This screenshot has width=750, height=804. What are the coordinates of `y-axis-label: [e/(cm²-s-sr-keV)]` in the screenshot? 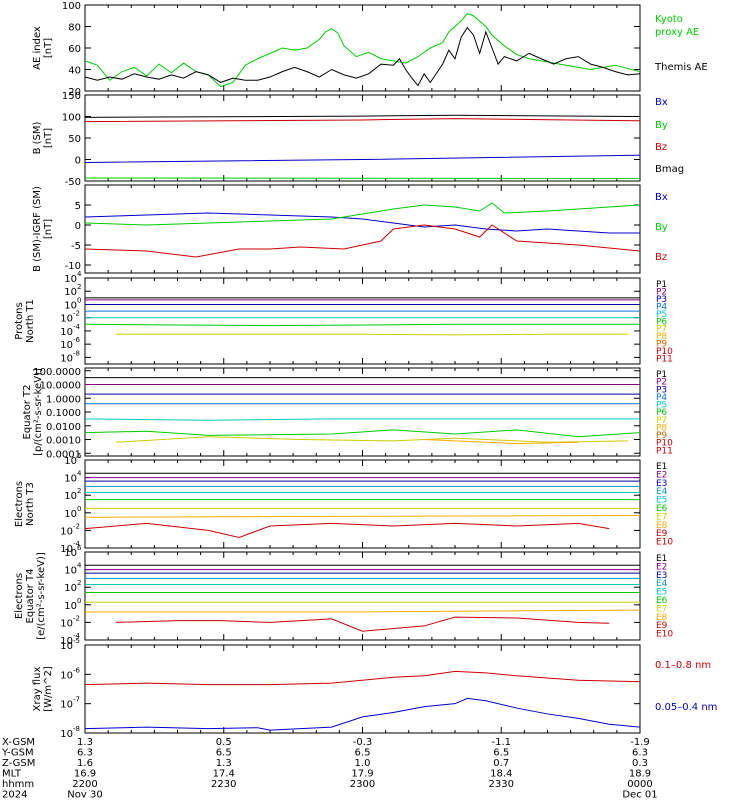 It's located at (41, 596).